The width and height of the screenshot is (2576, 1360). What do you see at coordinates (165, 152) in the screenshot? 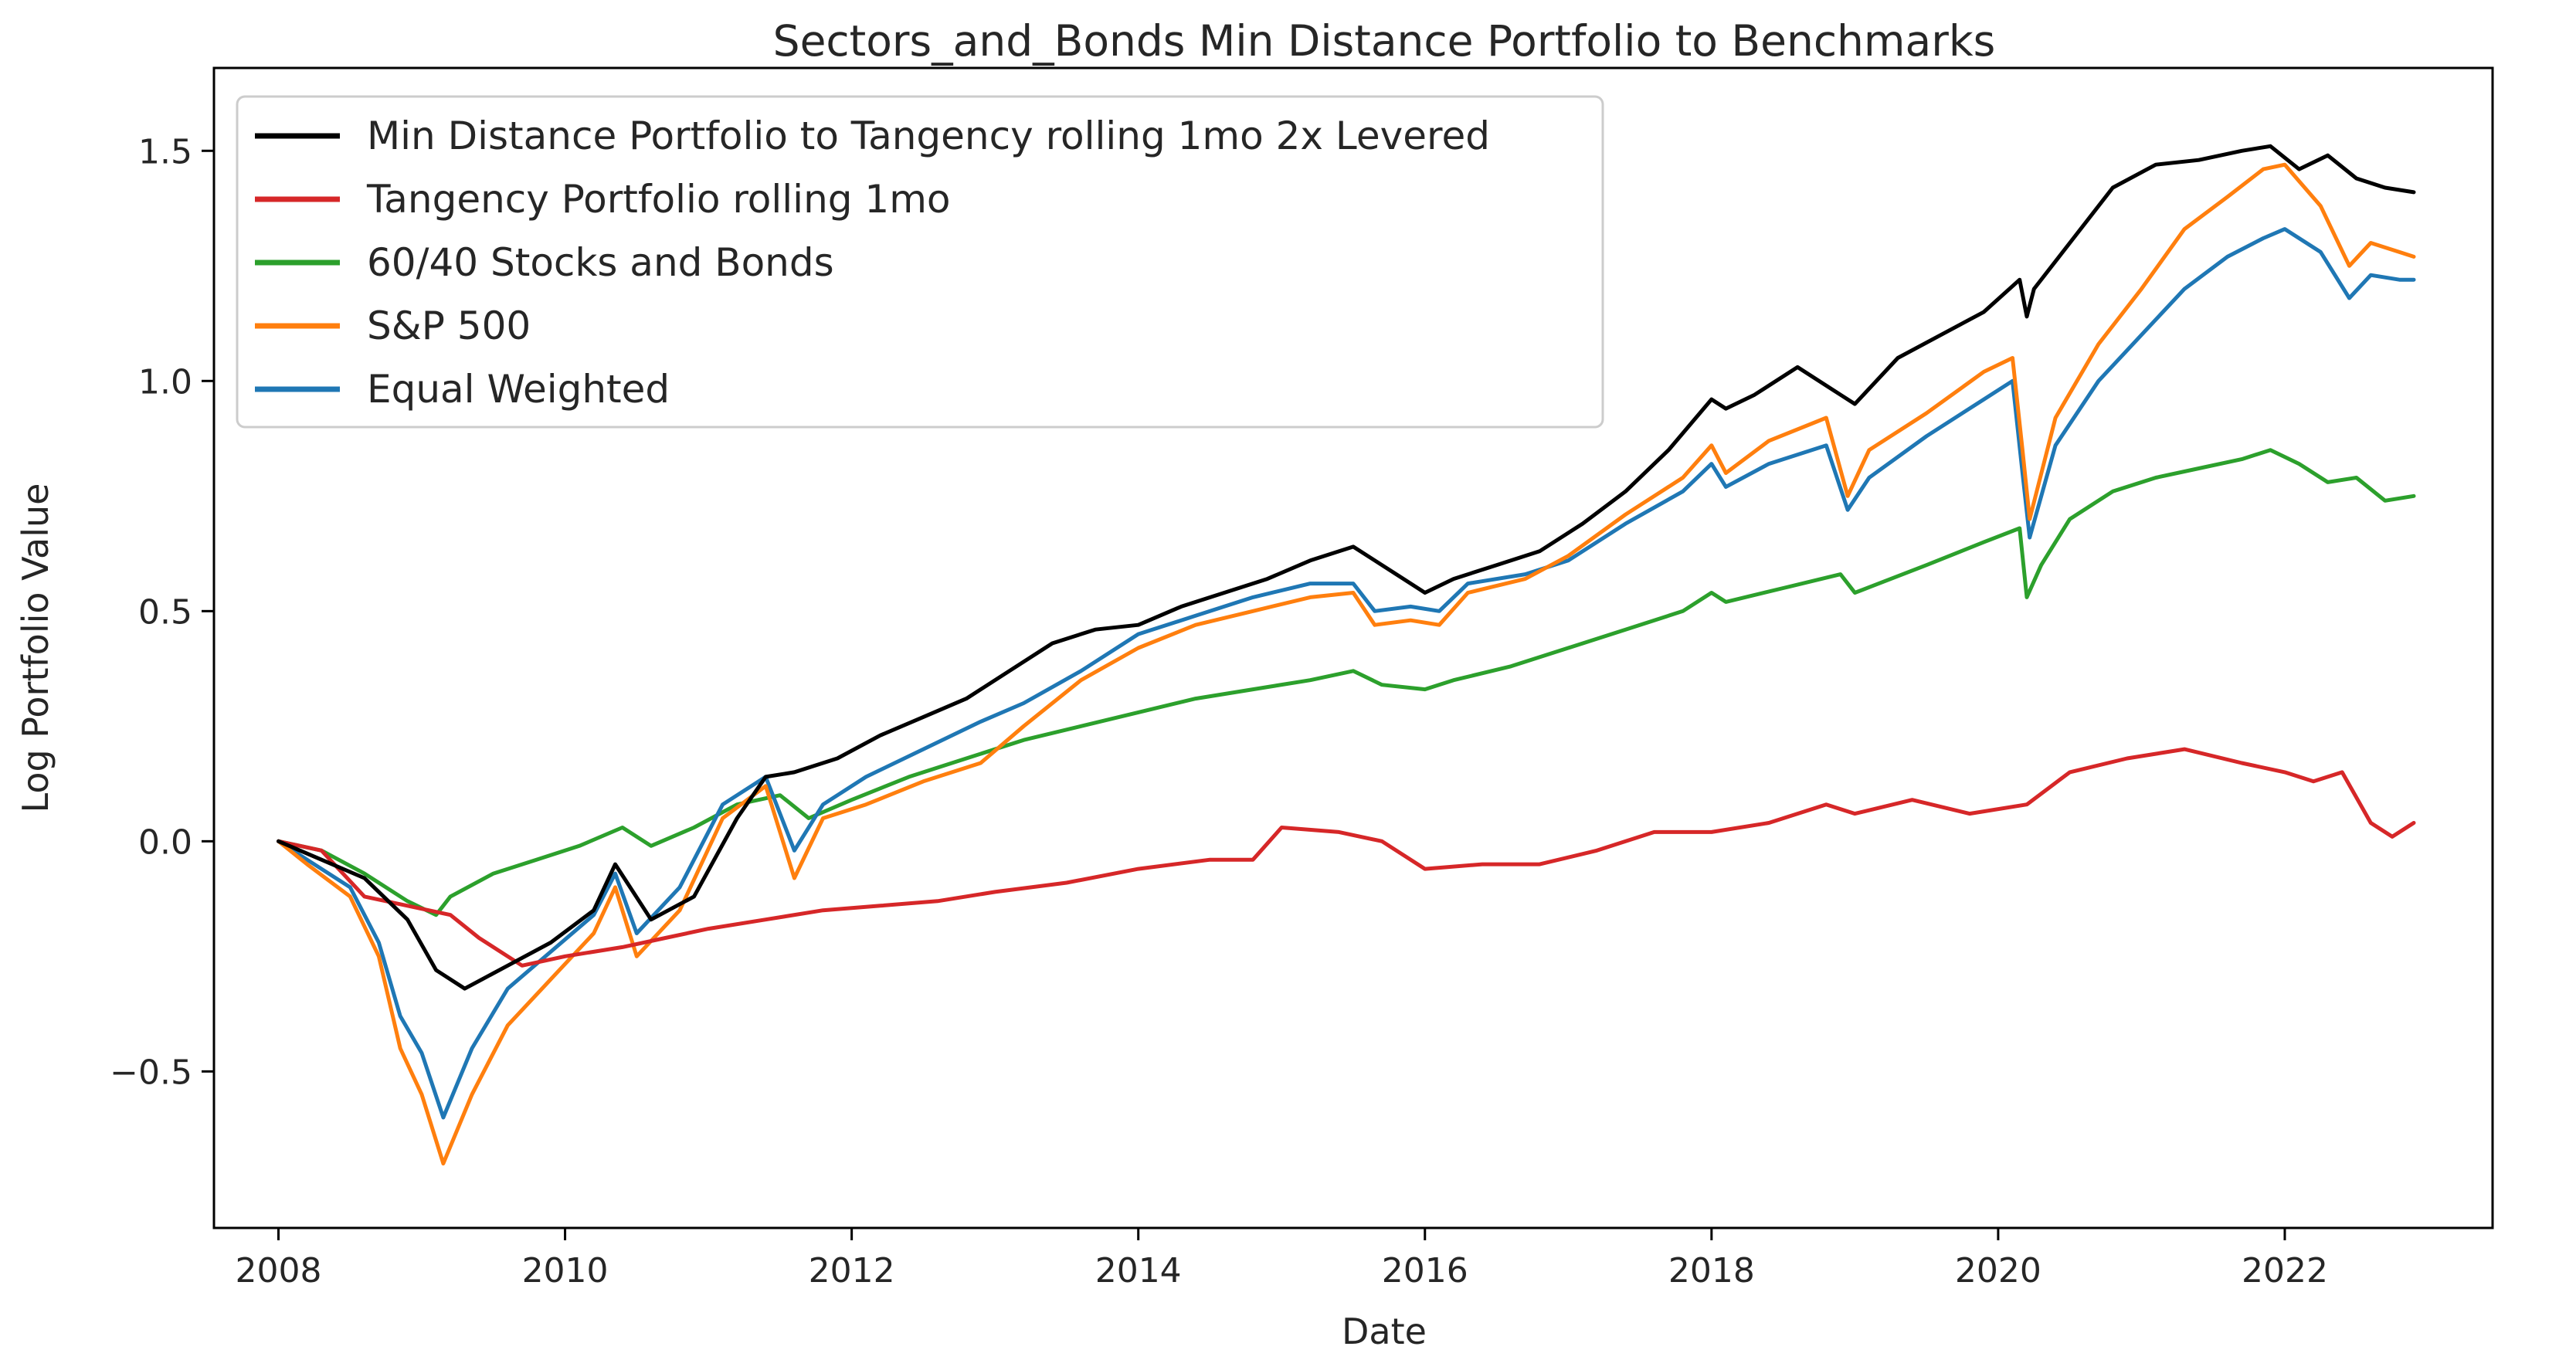
I see `y-tick-label: 1.5` at bounding box center [165, 152].